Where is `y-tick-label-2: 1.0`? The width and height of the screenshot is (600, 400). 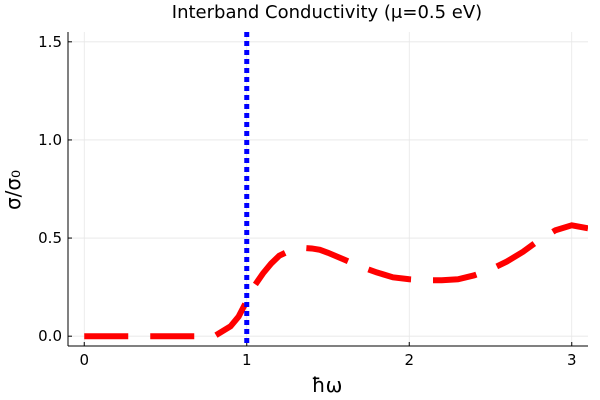
y-tick-label-2: 1.0 is located at coordinates (50, 140).